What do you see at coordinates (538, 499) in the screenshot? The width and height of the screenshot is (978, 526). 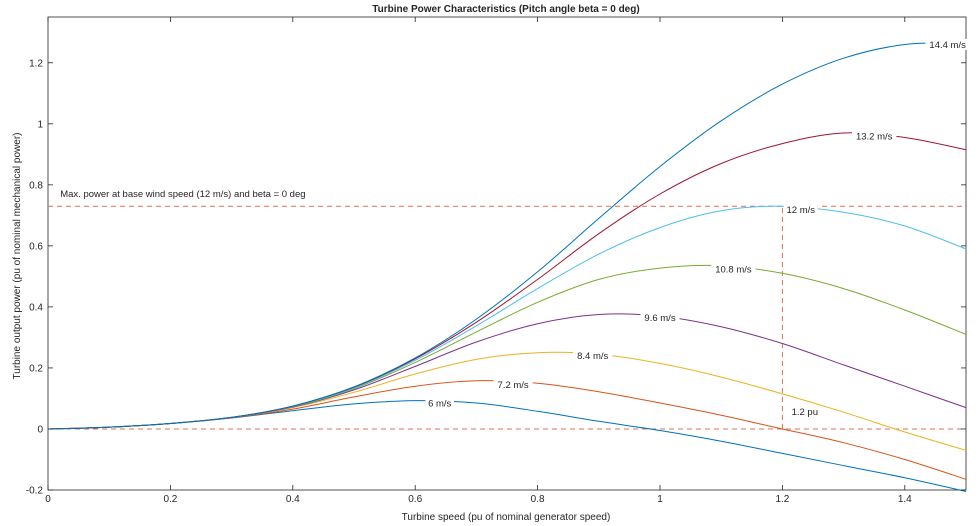 I see `x-tick-label: 0.8` at bounding box center [538, 499].